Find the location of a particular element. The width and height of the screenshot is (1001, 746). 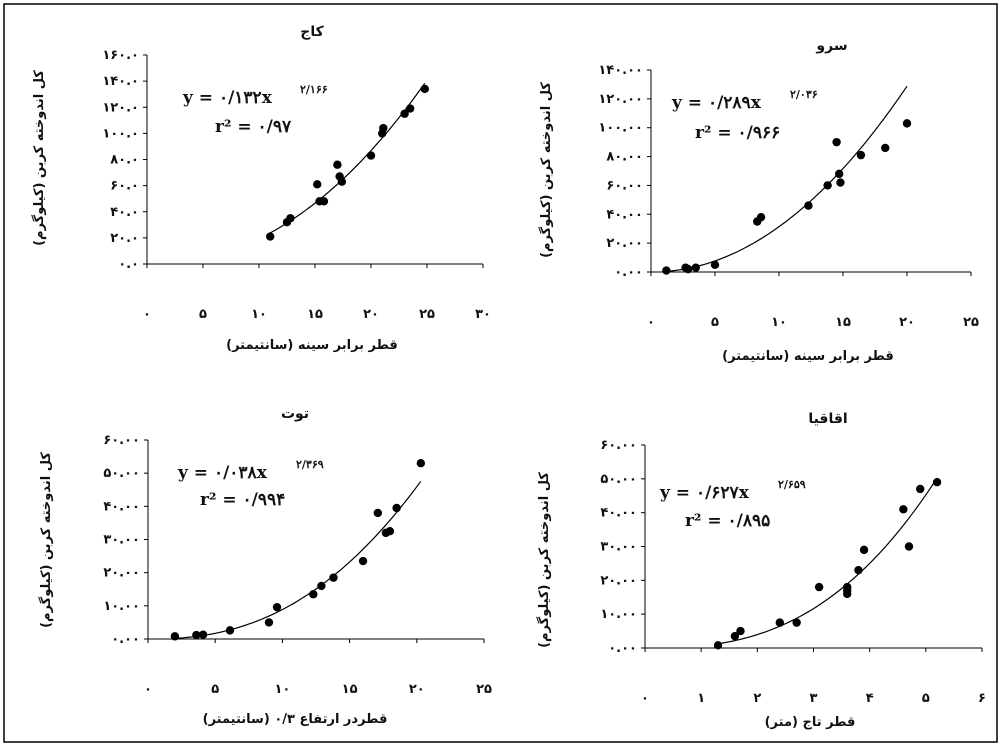

x-tick-label: ۲ is located at coordinates (757, 698).